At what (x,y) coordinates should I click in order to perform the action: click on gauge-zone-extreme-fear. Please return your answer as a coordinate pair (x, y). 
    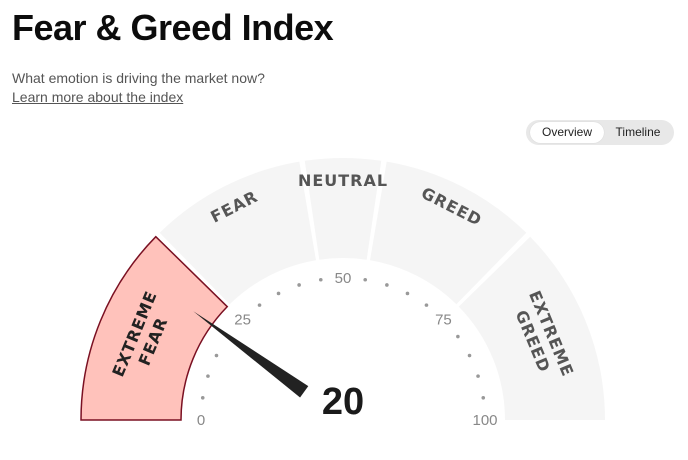
    Looking at the image, I should click on (154, 328).